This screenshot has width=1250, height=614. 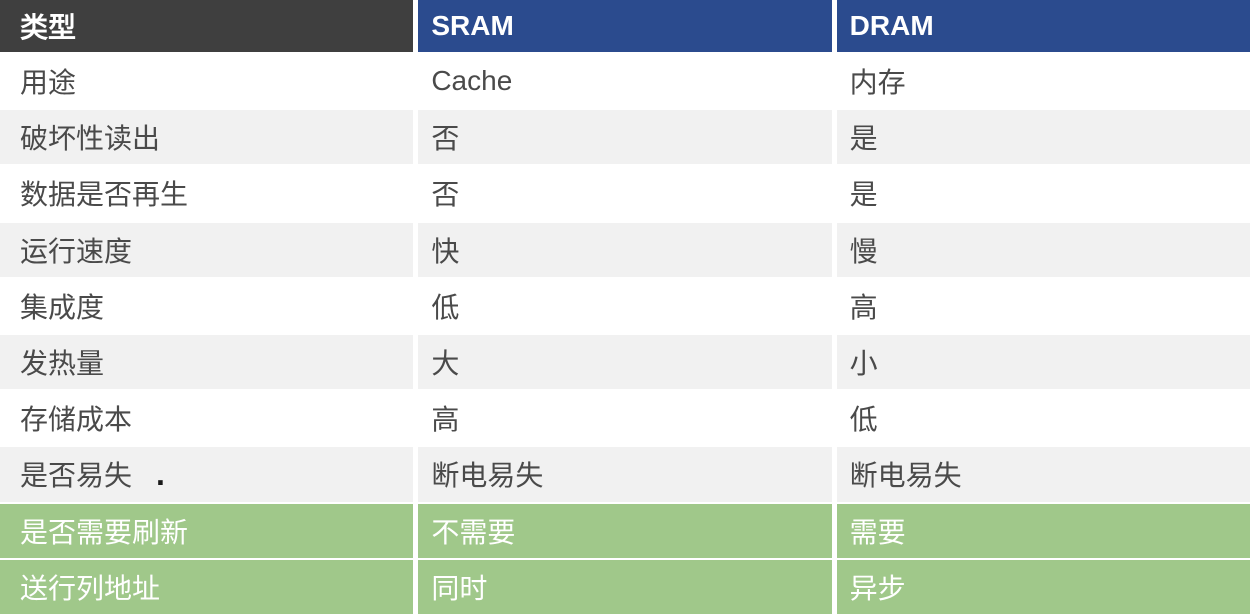 I want to click on cell-addressing-sram: 同时, so click(x=625, y=586).